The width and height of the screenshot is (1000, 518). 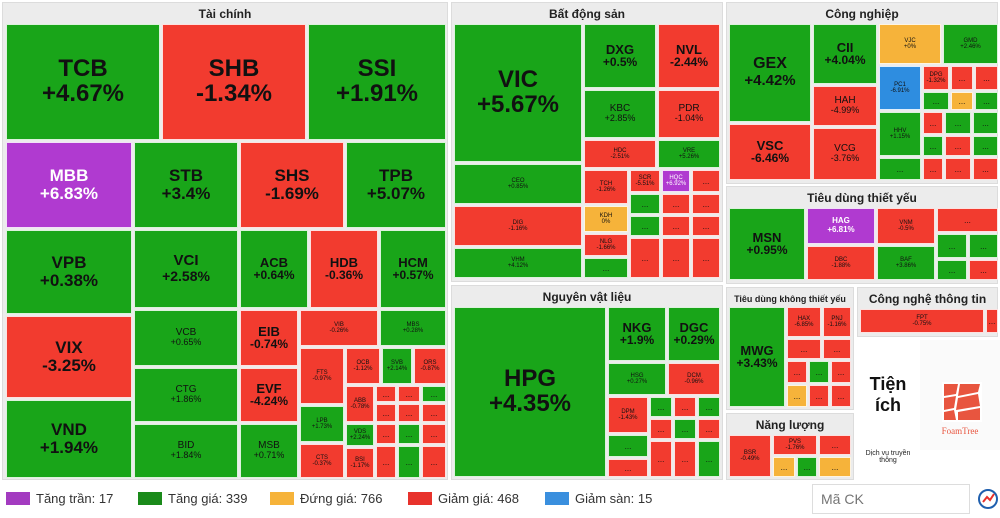 I want to click on tile-ACB: ACB +0.64%, so click(x=274, y=269).